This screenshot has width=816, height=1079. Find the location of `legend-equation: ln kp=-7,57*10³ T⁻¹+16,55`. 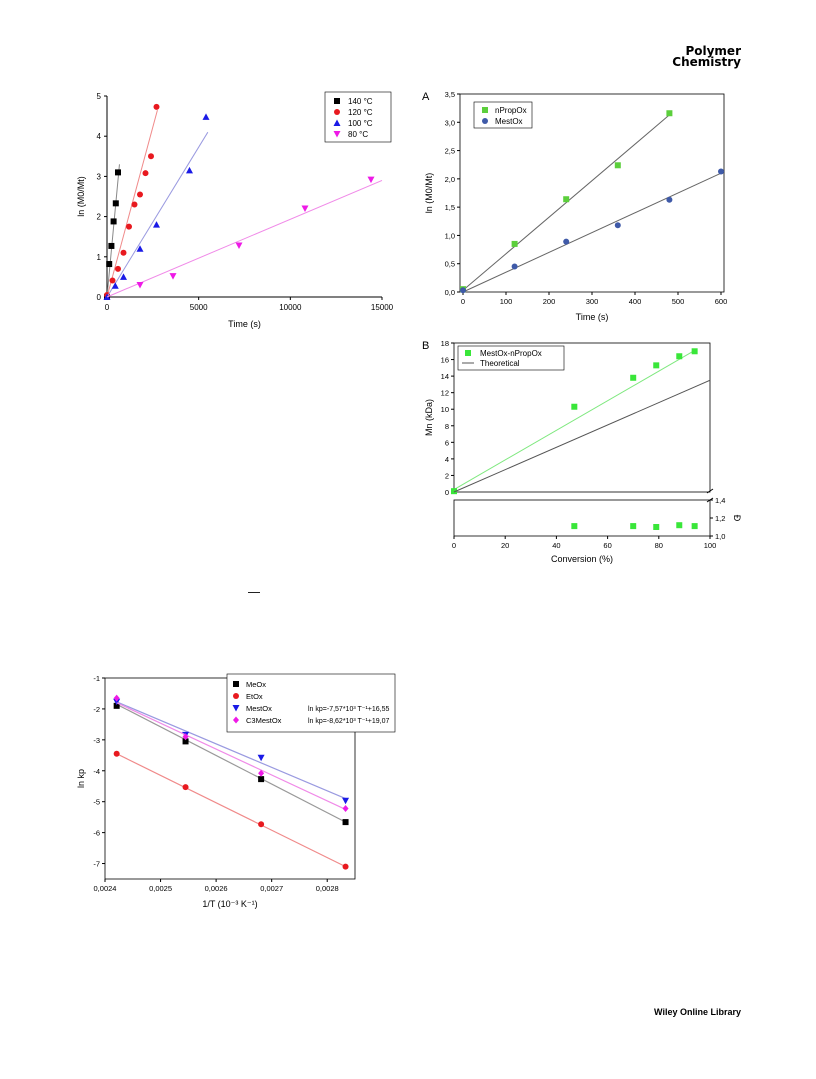

legend-equation: ln kp=-7,57*10³ T⁻¹+16,55 is located at coordinates (349, 709).